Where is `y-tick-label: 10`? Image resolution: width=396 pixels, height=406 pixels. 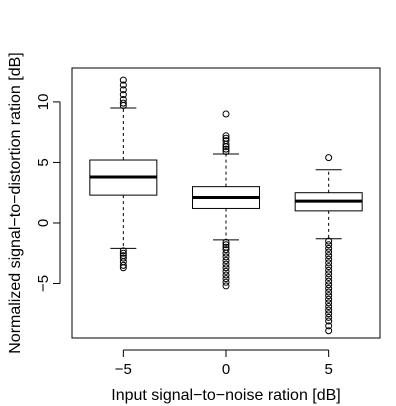 y-tick-label: 10 is located at coordinates (43, 102).